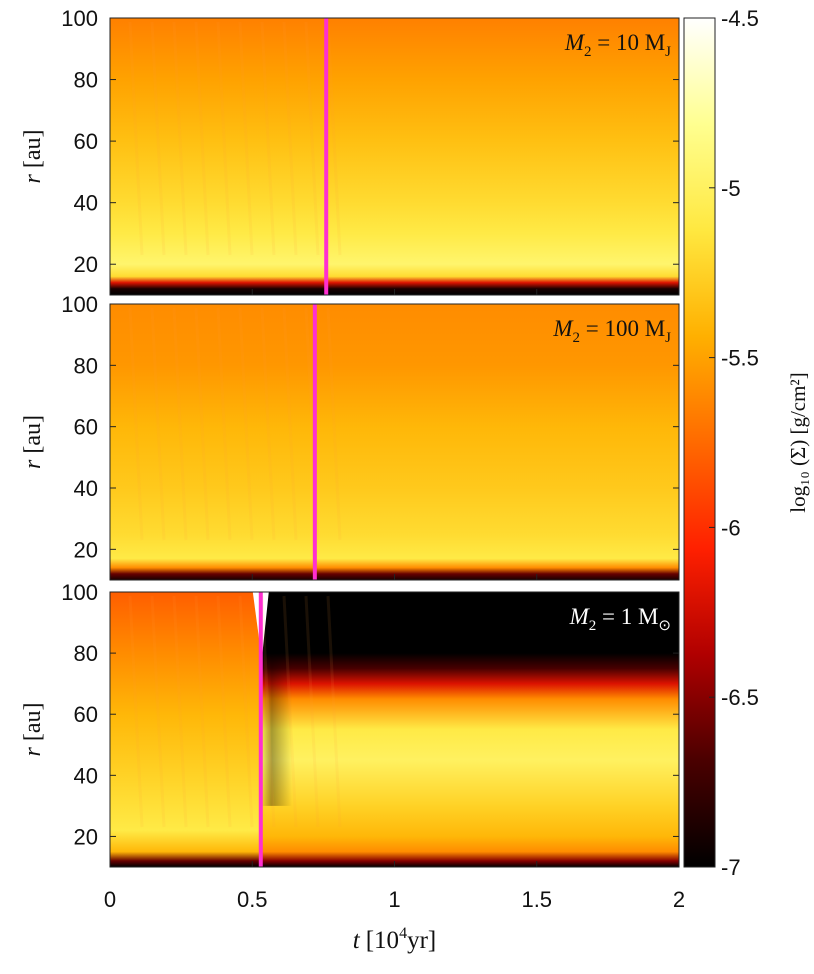 This screenshot has width=814, height=974. Describe the element at coordinates (469, 729) in the screenshot. I see `heatmap-field-after` at that location.